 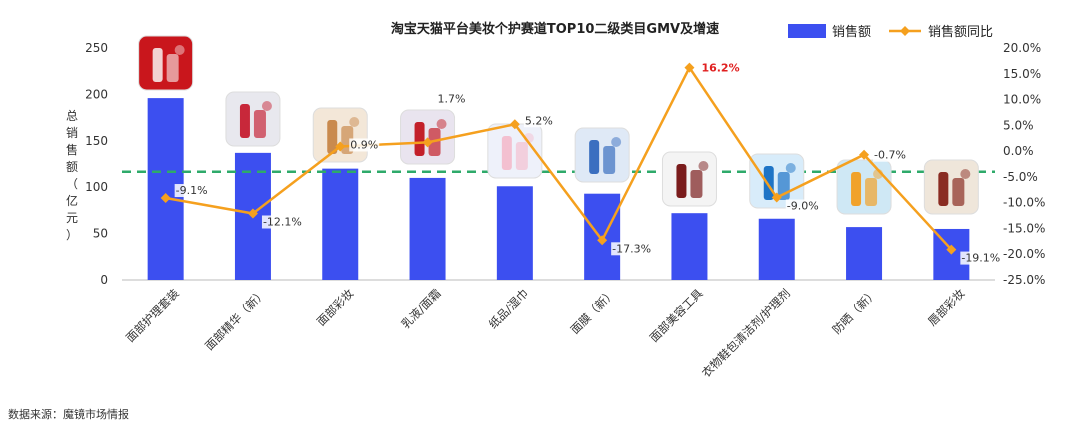 What do you see at coordinates (72, 175) in the screenshot?
I see `y-axis-label: 总销售额（亿元）` at bounding box center [72, 175].